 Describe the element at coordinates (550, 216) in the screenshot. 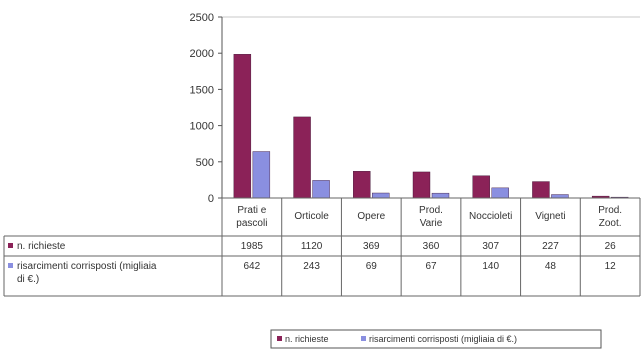

I see `category-label: Vigneti` at that location.